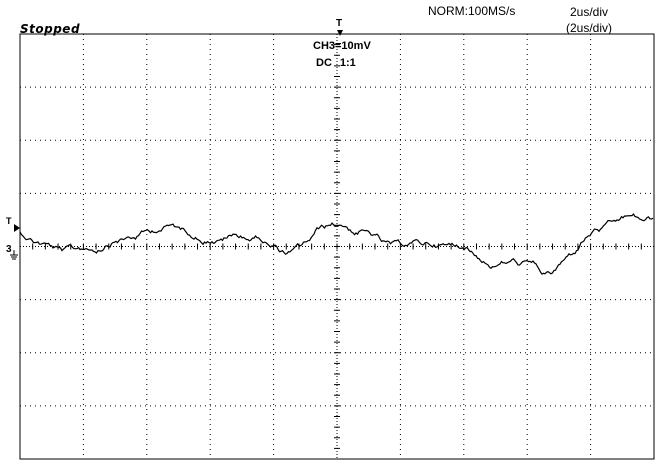  What do you see at coordinates (14, 255) in the screenshot?
I see `channel-ground-icon` at bounding box center [14, 255].